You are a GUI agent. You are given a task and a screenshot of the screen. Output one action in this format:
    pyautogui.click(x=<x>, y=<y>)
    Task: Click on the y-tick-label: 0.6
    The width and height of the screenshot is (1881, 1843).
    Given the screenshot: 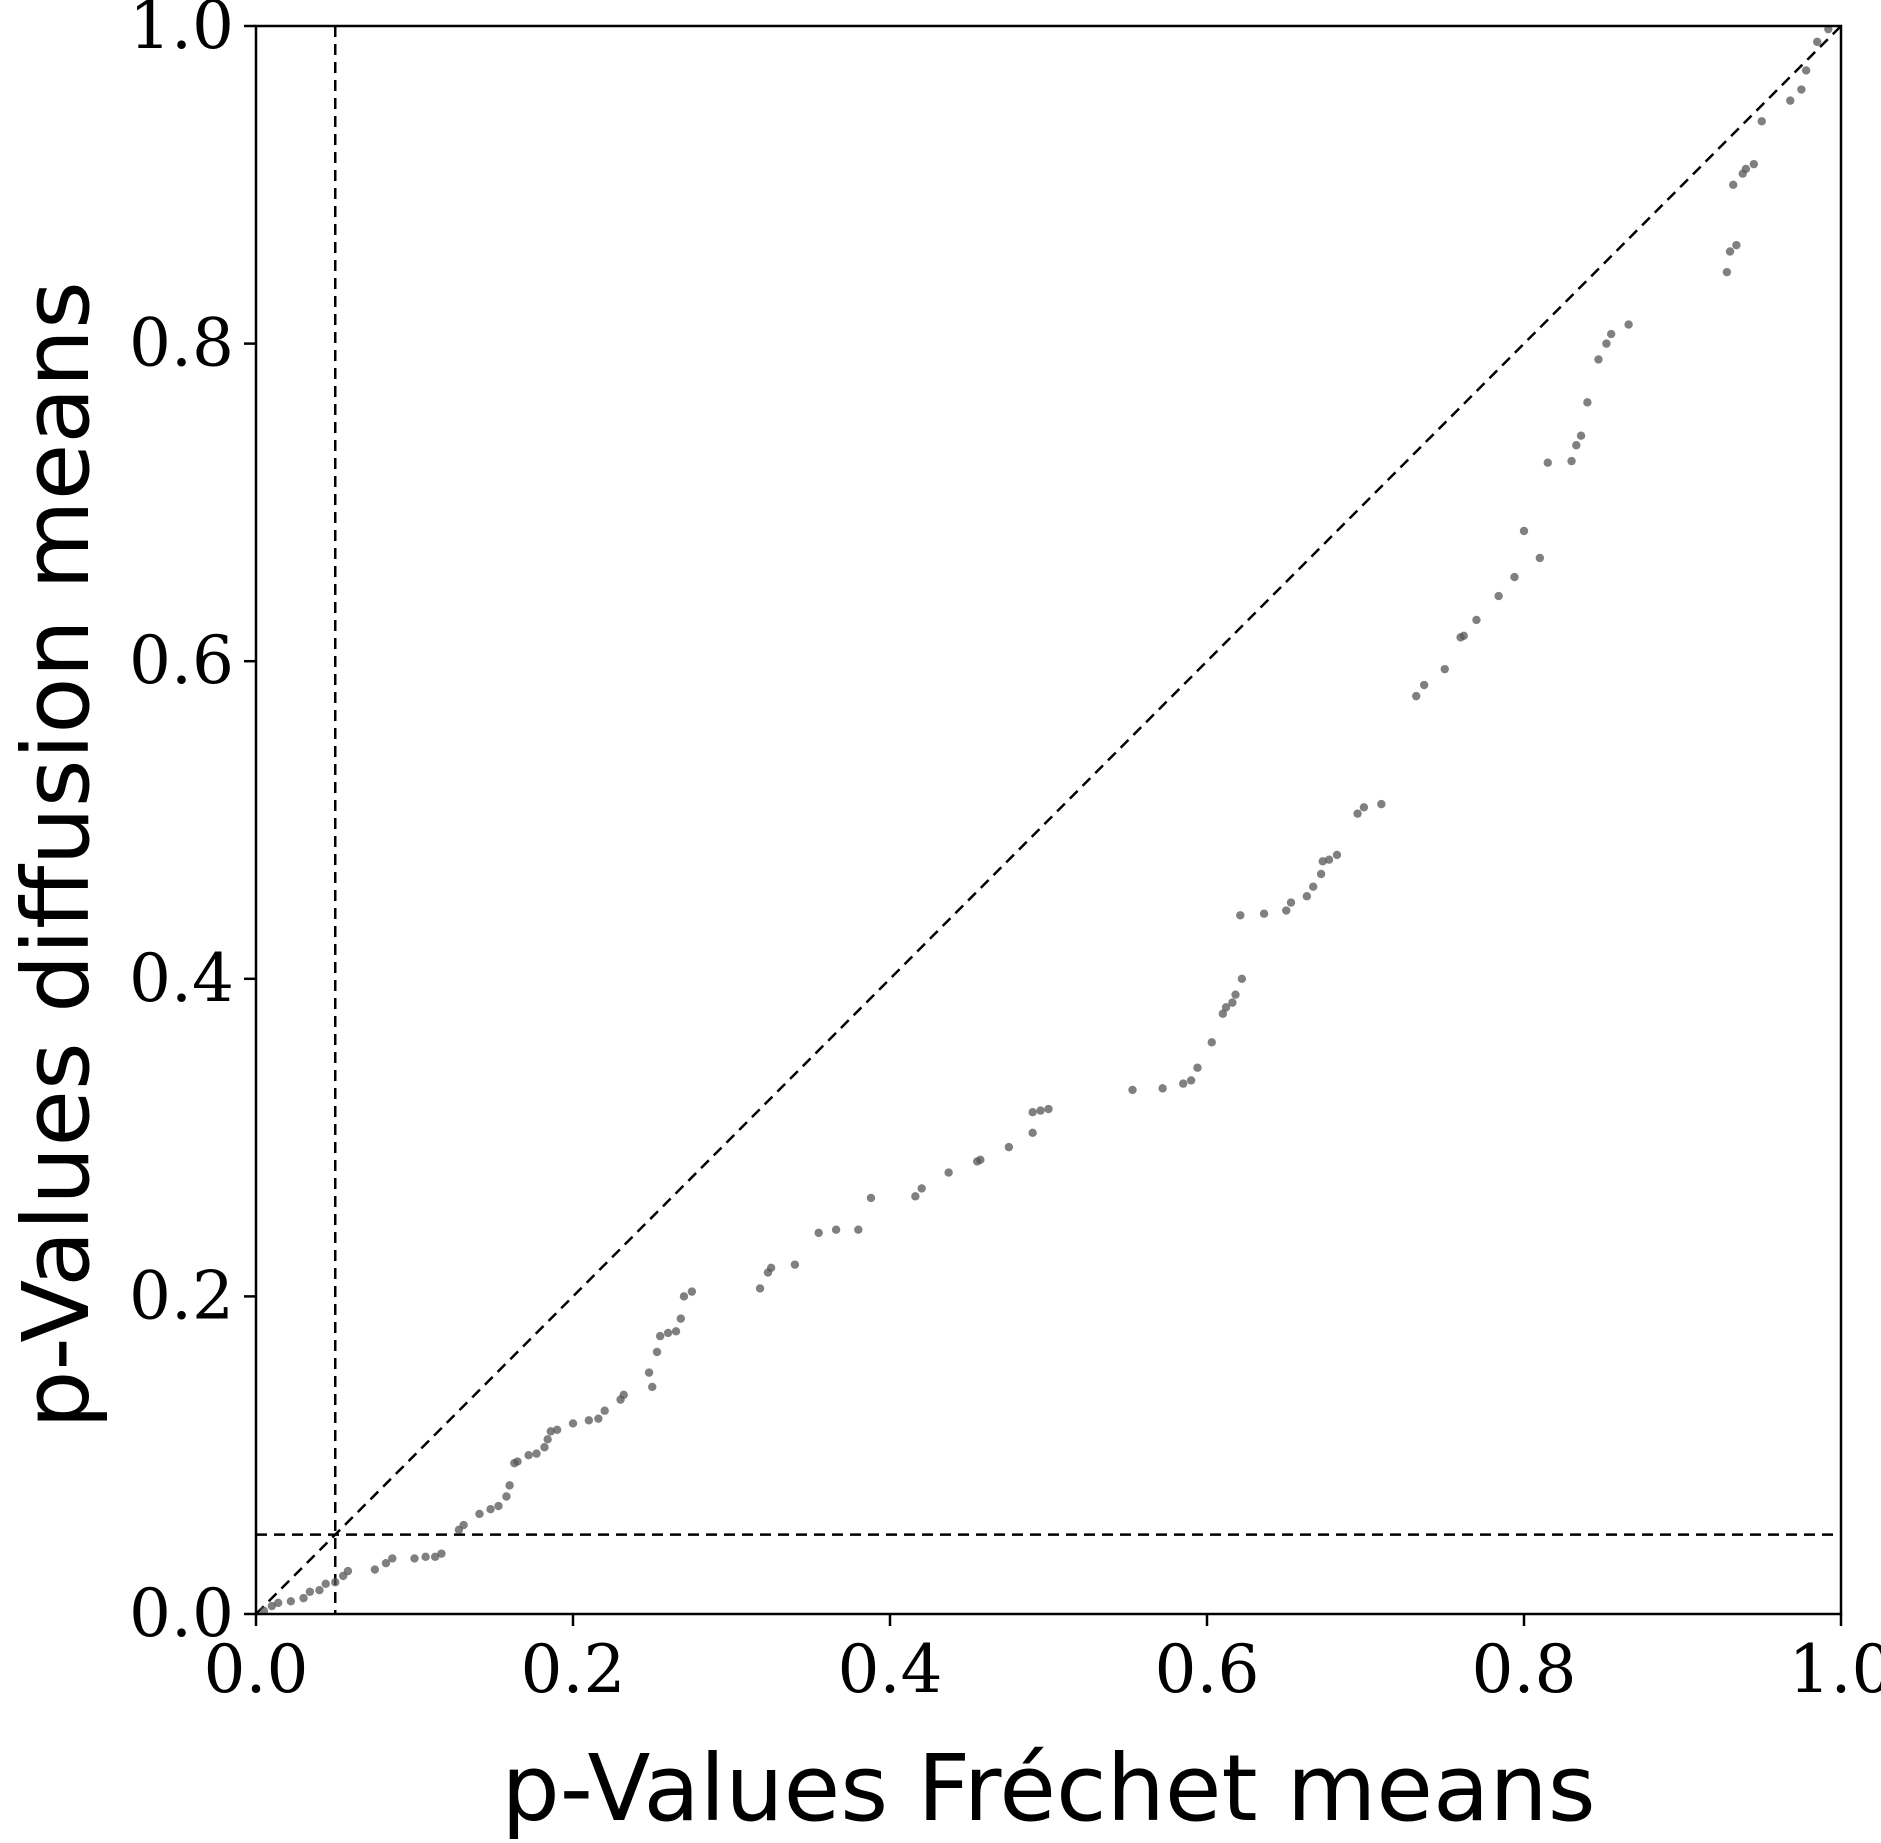 What is the action you would take?
    pyautogui.click(x=181, y=660)
    